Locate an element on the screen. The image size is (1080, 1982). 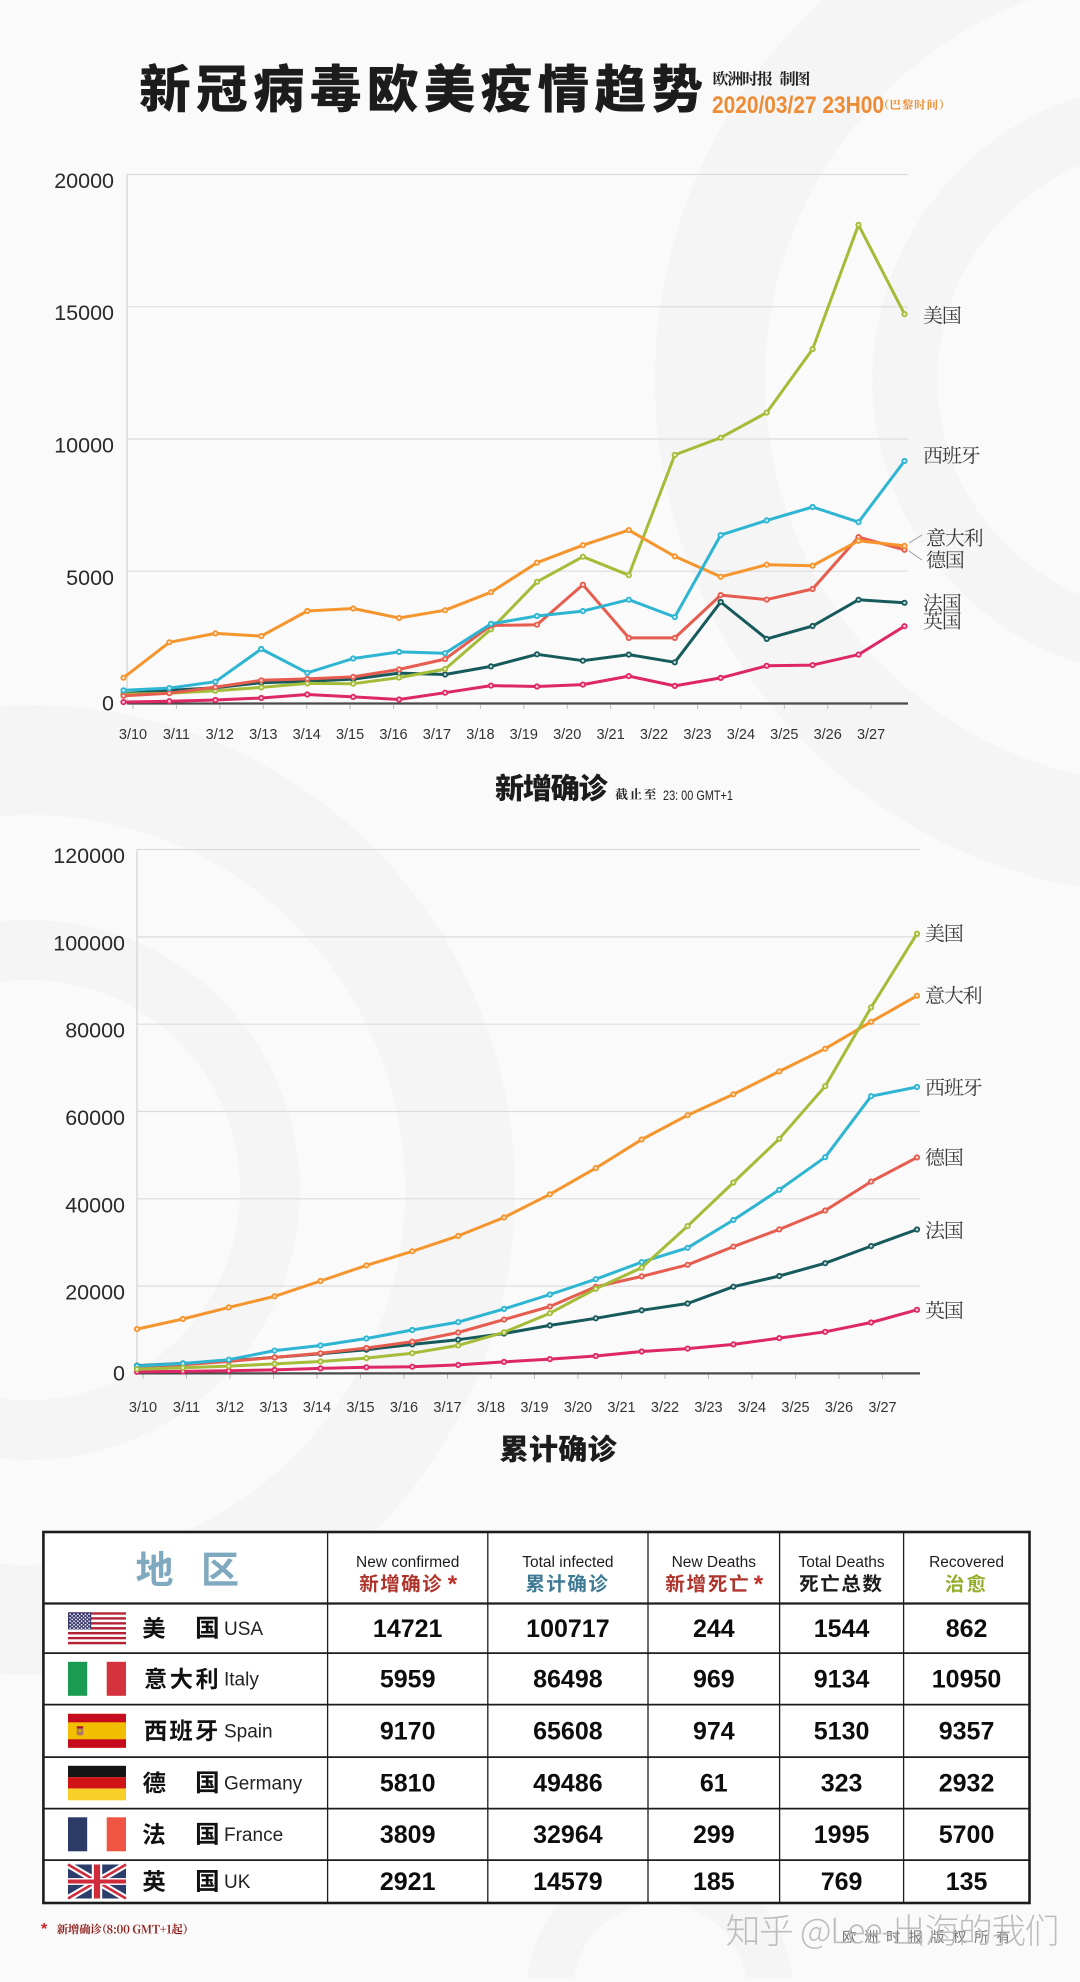
svg-text: 15000 is located at coordinates (84, 313).